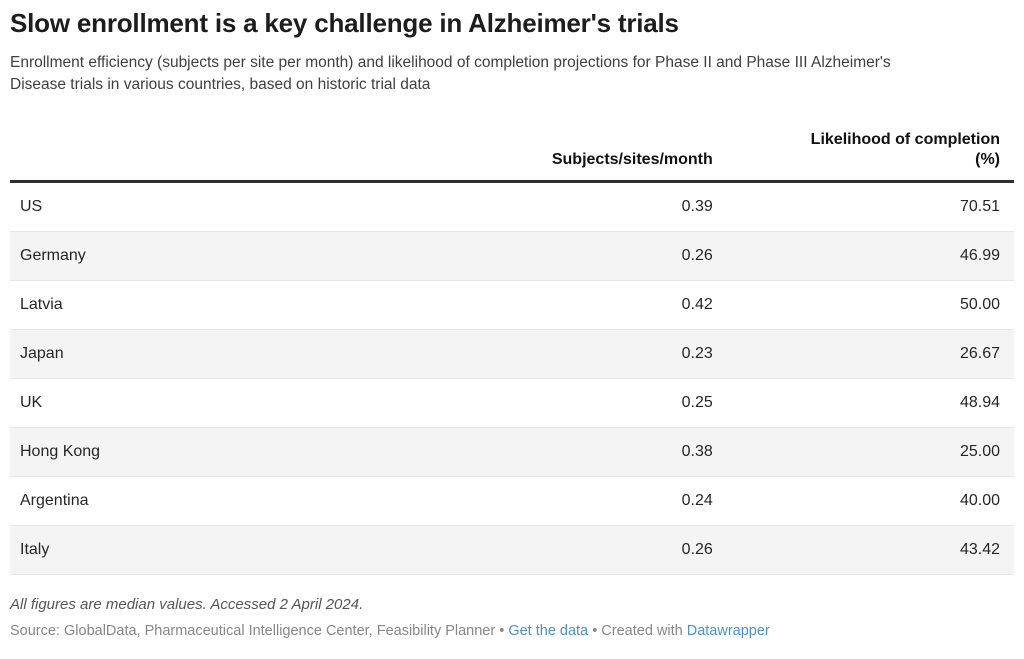  What do you see at coordinates (221, 452) in the screenshot?
I see `cell-country: Hong Kong` at bounding box center [221, 452].